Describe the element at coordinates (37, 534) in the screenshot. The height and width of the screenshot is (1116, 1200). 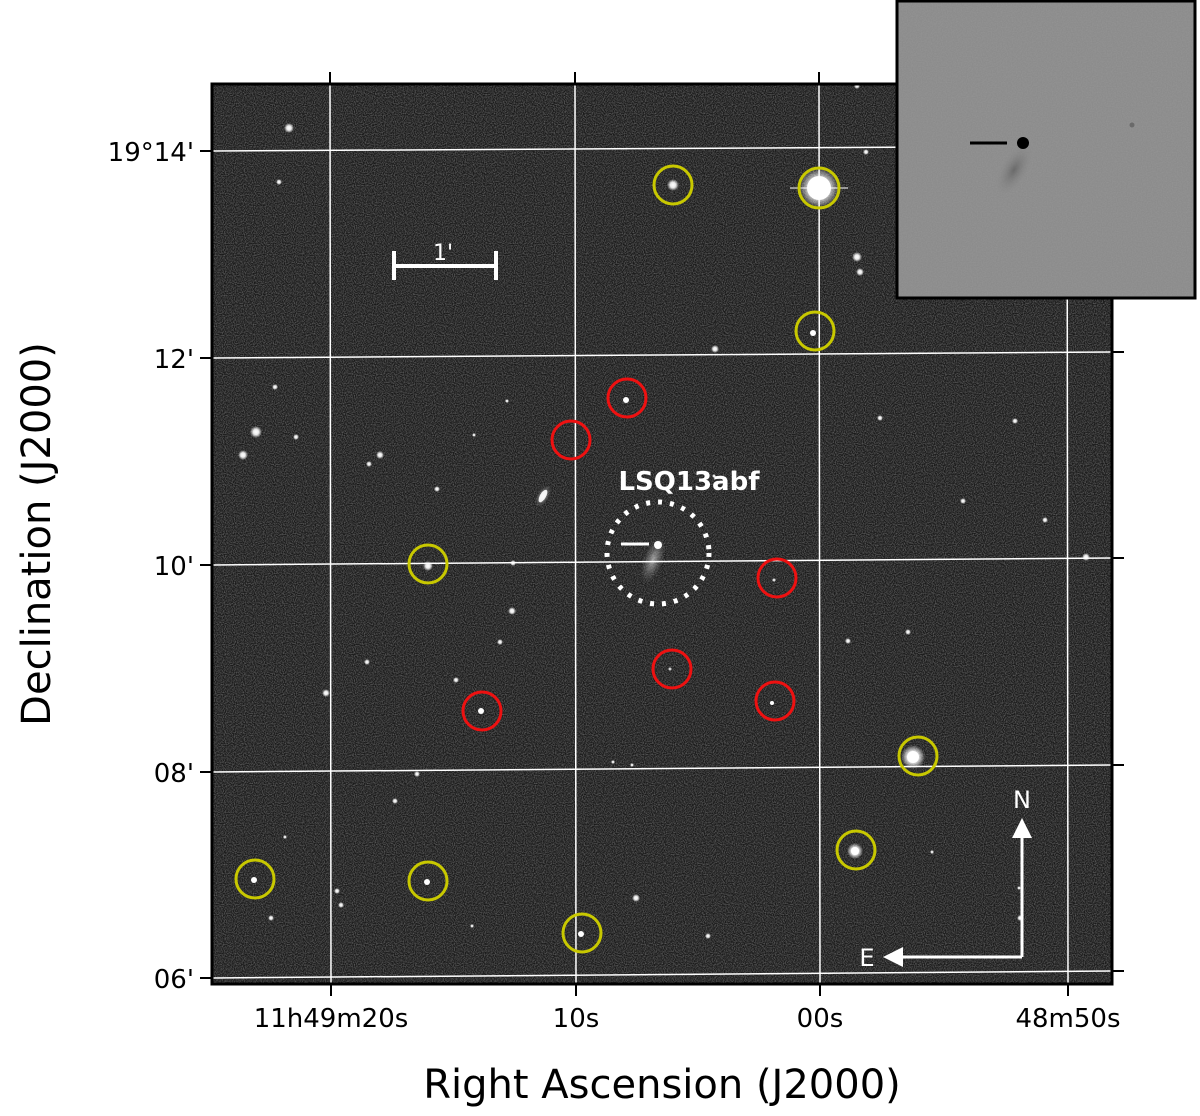
I see `y-axis-title: Declination (J2000)` at that location.